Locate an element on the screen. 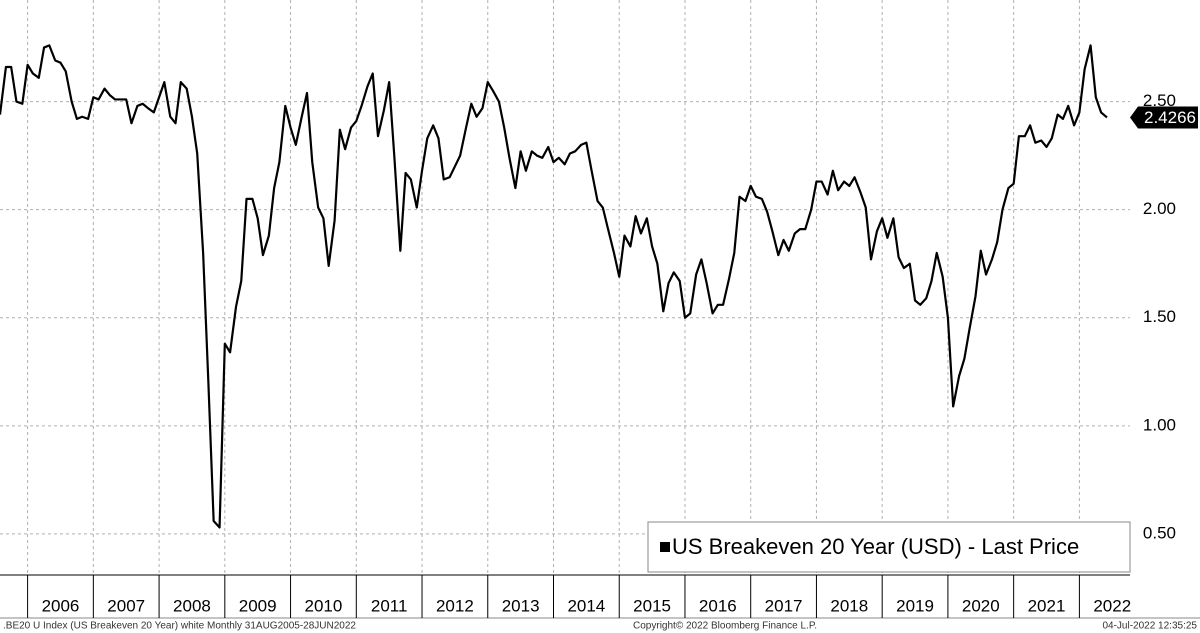 The height and width of the screenshot is (633, 1200). legend-swatch is located at coordinates (665, 547).